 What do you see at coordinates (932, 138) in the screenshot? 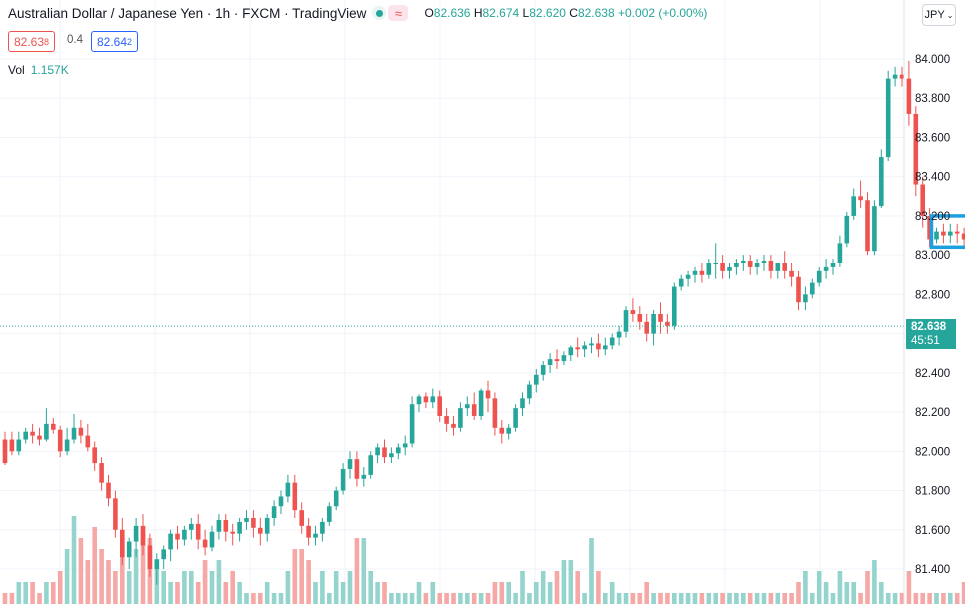
I see `y-tick-label: 83.600` at bounding box center [932, 138].